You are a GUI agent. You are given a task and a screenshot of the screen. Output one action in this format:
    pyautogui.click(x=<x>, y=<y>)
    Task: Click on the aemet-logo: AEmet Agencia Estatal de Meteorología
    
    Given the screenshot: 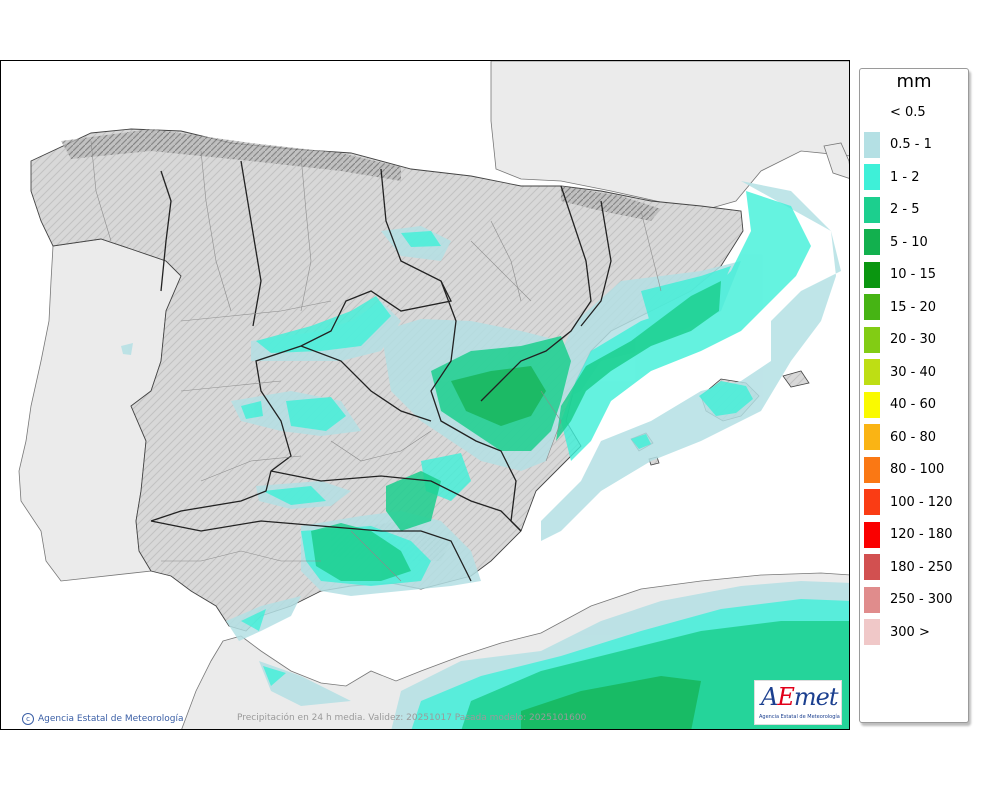 What is the action you would take?
    pyautogui.click(x=798, y=702)
    